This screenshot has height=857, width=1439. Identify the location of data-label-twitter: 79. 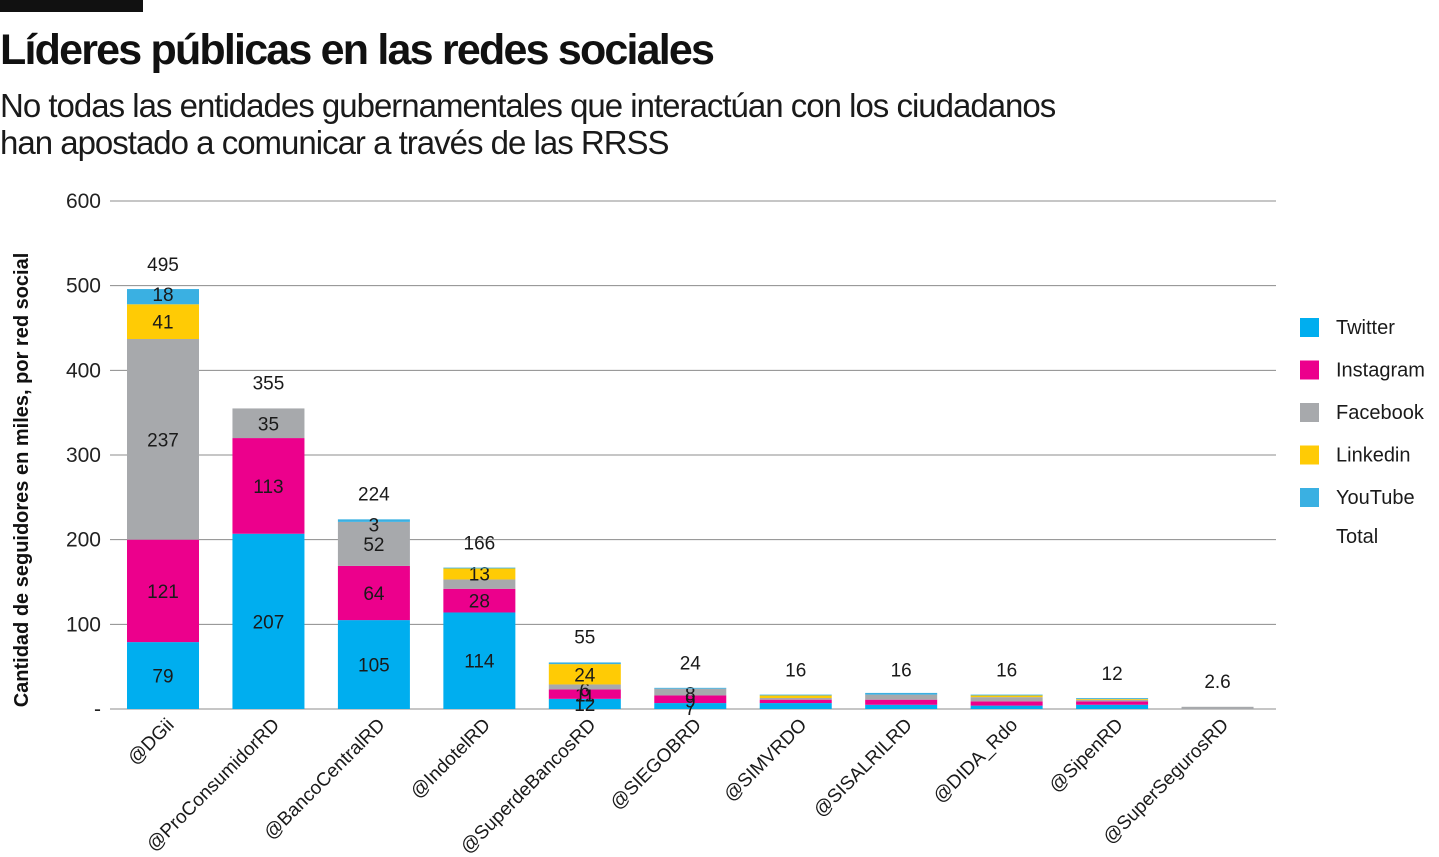
(162, 677).